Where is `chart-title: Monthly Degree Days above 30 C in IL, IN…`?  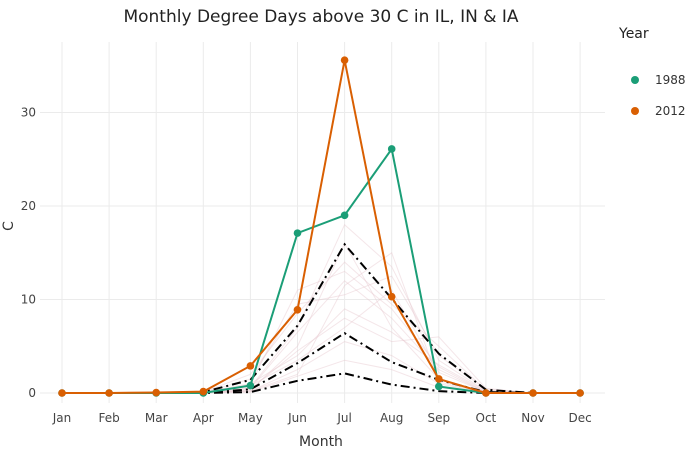
chart-title: Monthly Degree Days above 30 C in IL, IN… is located at coordinates (320, 17).